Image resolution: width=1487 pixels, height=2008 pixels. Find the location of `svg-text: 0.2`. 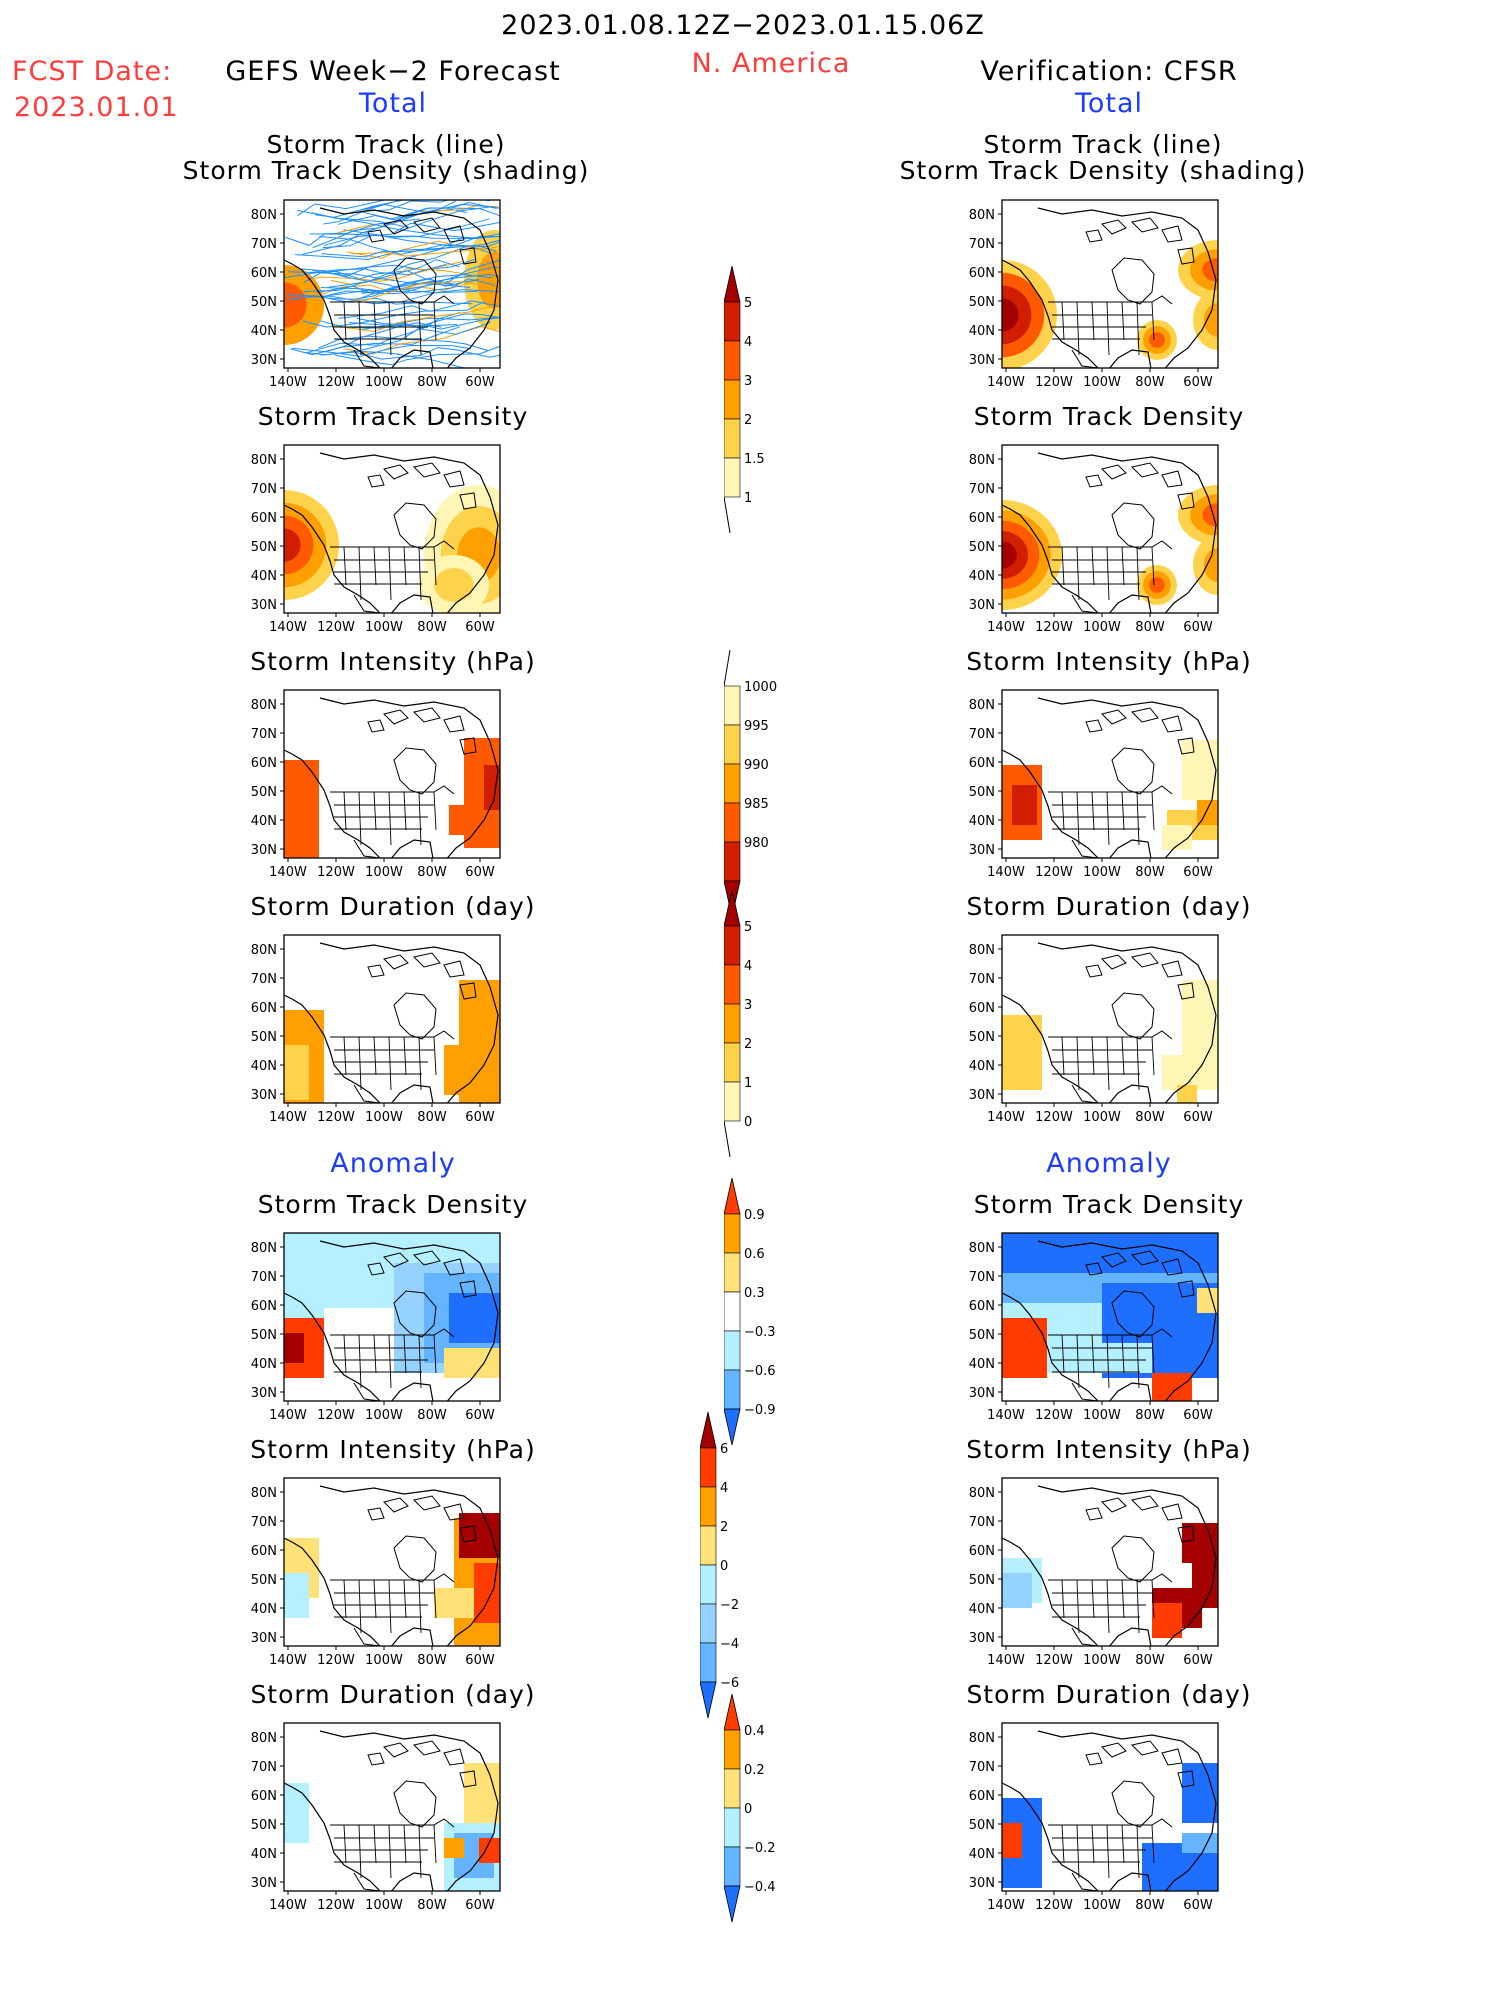

svg-text: 0.2 is located at coordinates (754, 1770).